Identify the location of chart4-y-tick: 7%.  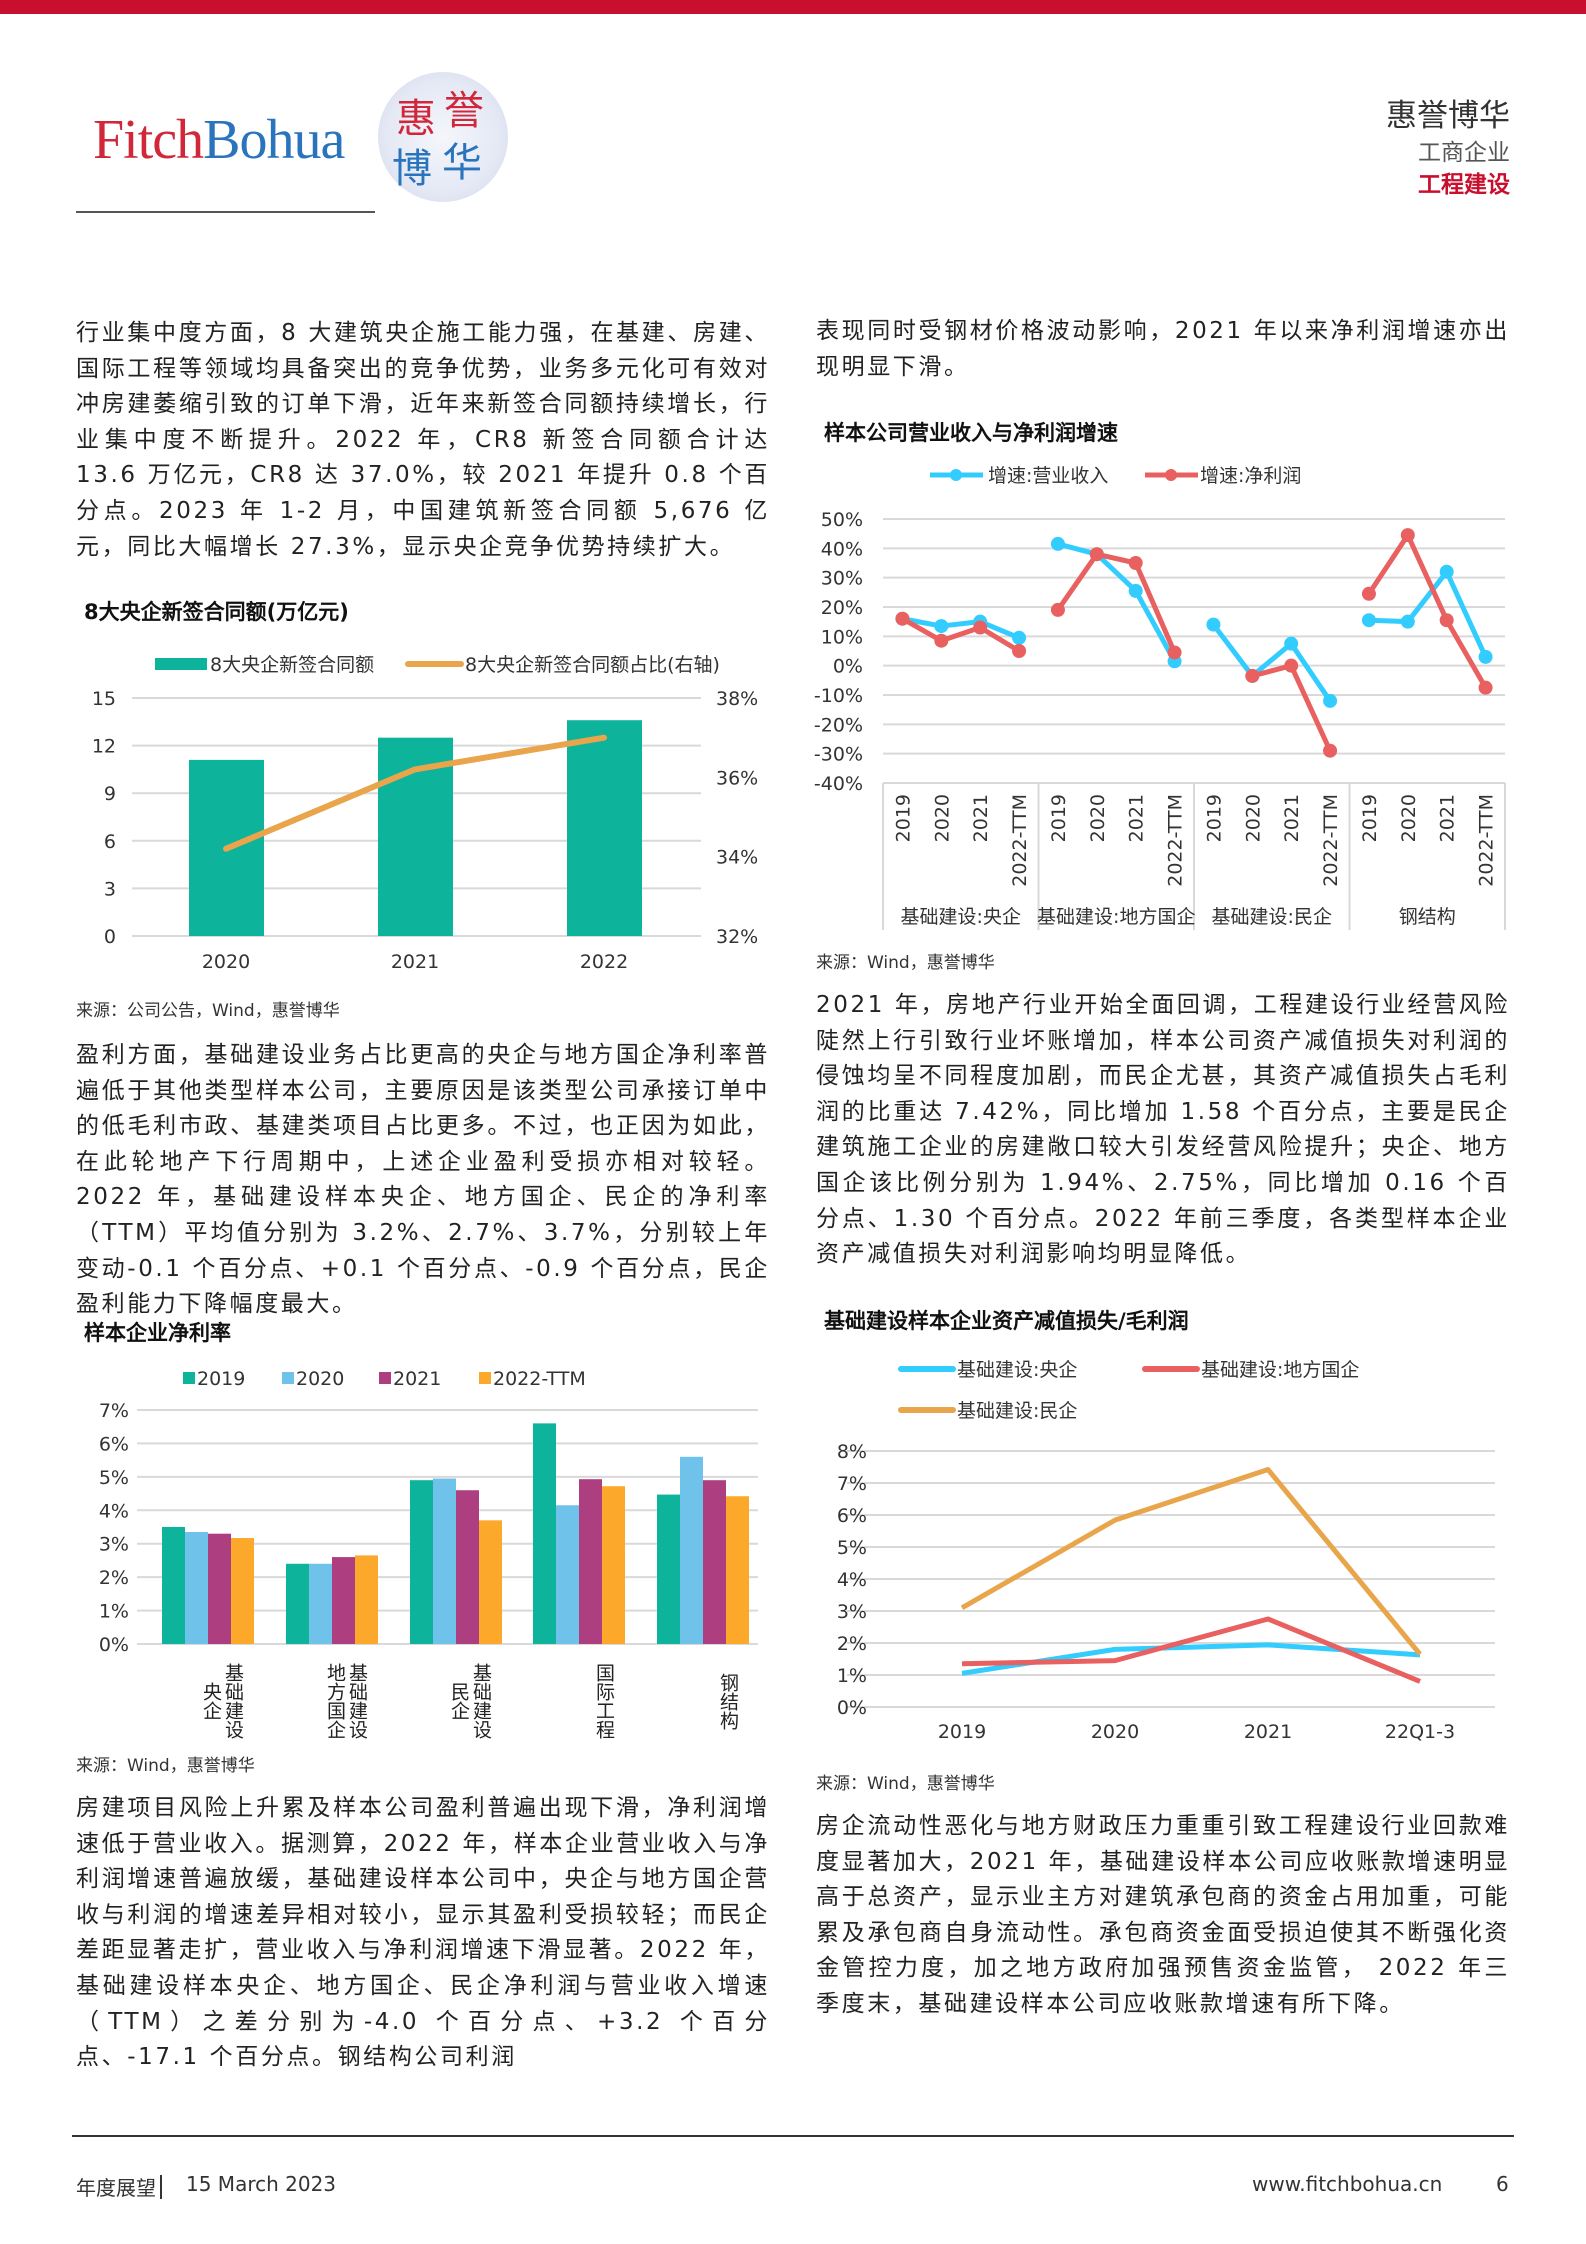
(852, 1484).